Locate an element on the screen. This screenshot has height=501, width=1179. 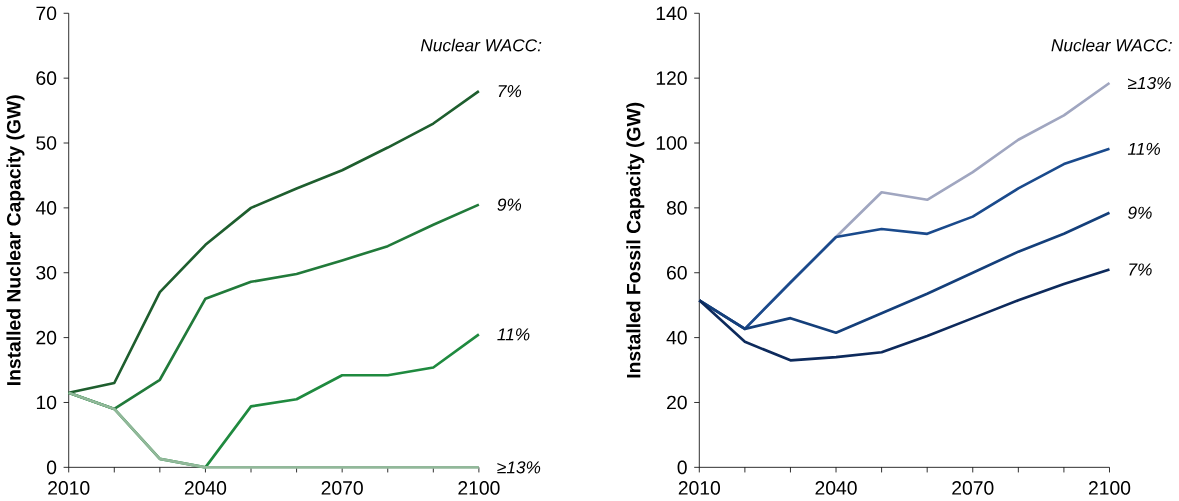
y-tick-label: 50 is located at coordinates (46, 143).